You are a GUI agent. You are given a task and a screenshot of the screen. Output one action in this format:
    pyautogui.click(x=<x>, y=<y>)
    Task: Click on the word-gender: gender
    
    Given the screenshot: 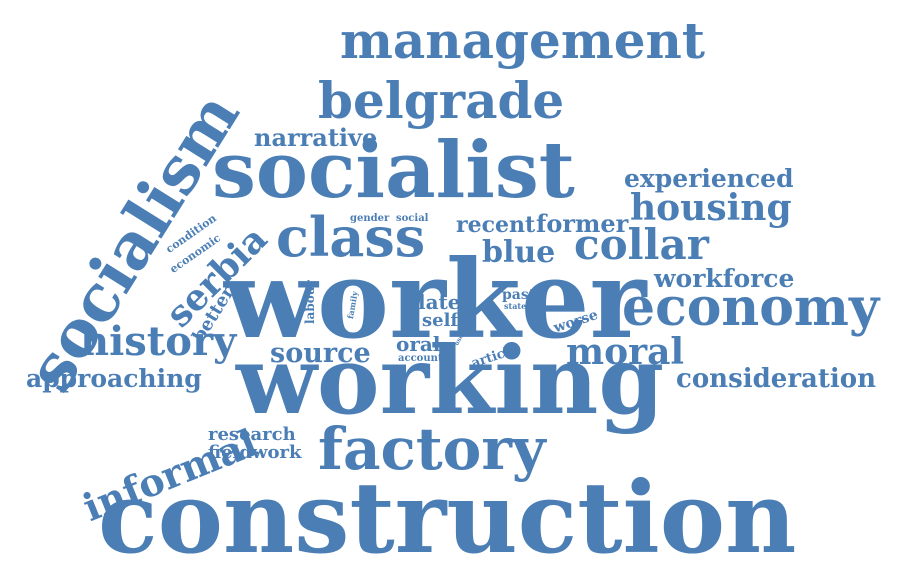 What is the action you would take?
    pyautogui.click(x=370, y=218)
    